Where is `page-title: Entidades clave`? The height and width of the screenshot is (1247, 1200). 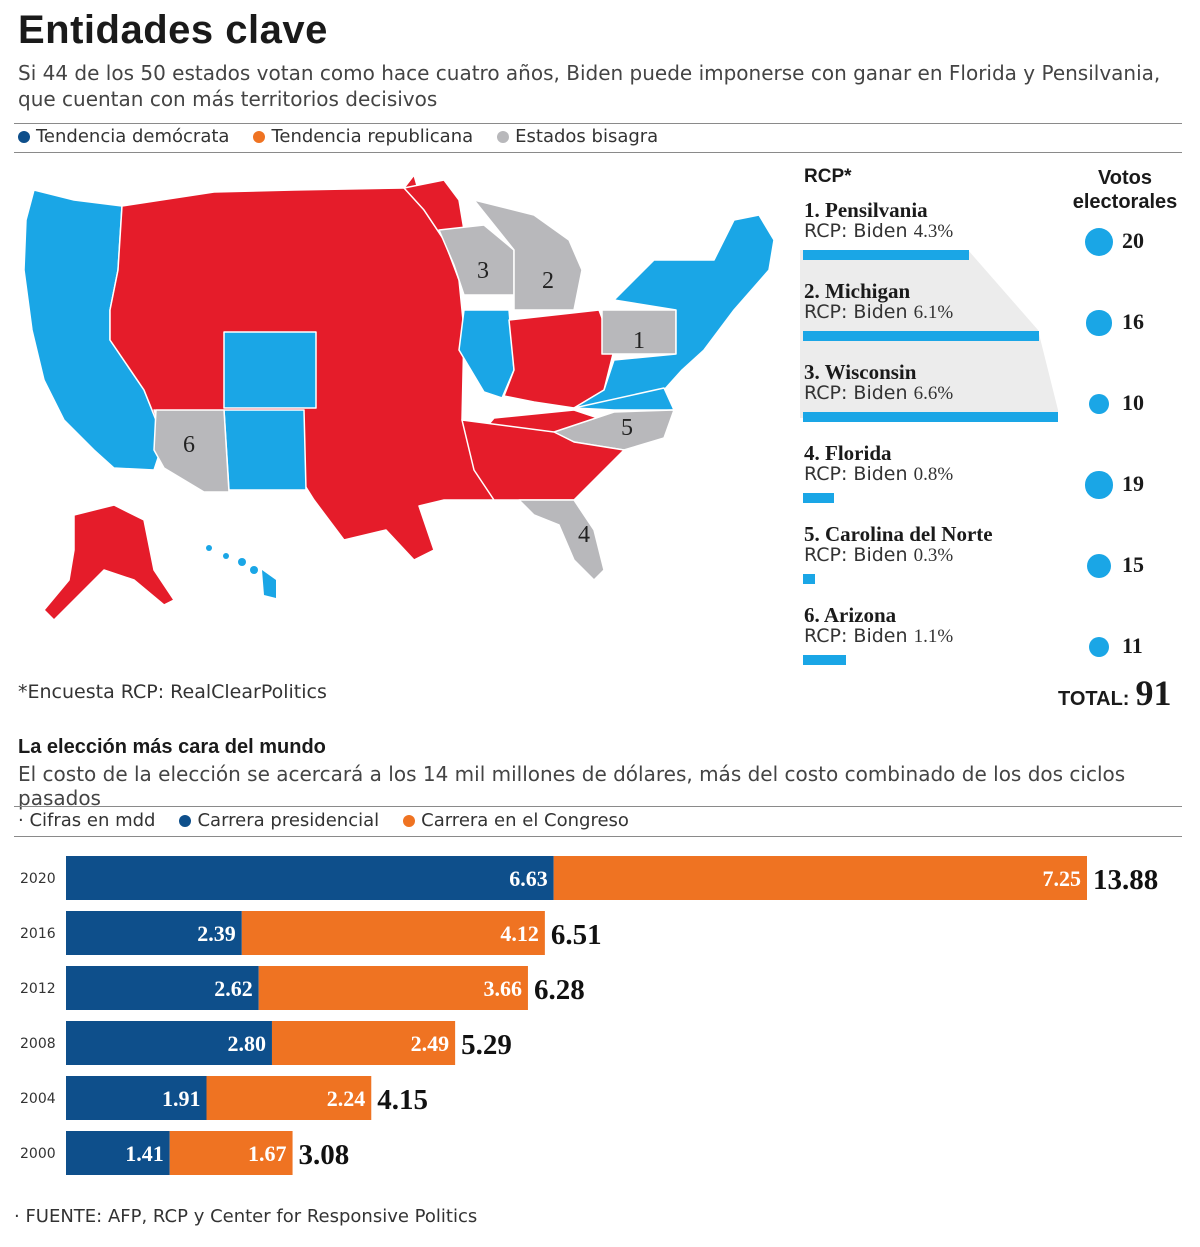 page-title: Entidades clave is located at coordinates (173, 30).